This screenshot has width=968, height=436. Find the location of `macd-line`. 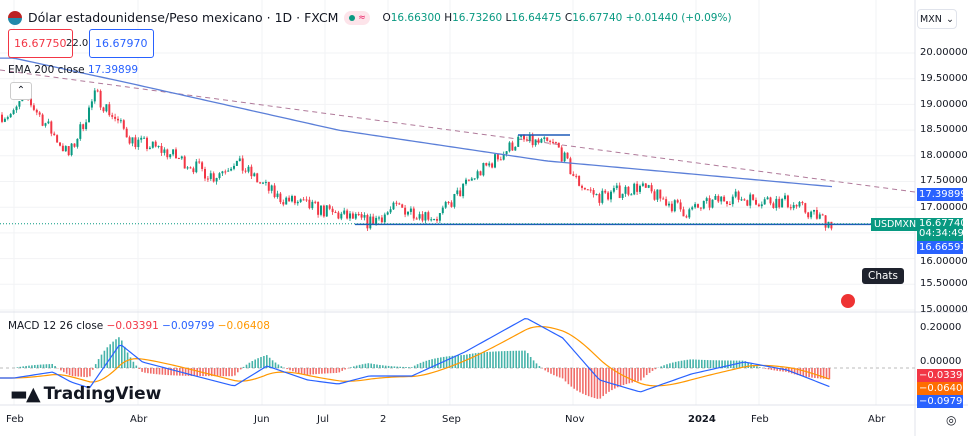

macd-line is located at coordinates (415, 355).